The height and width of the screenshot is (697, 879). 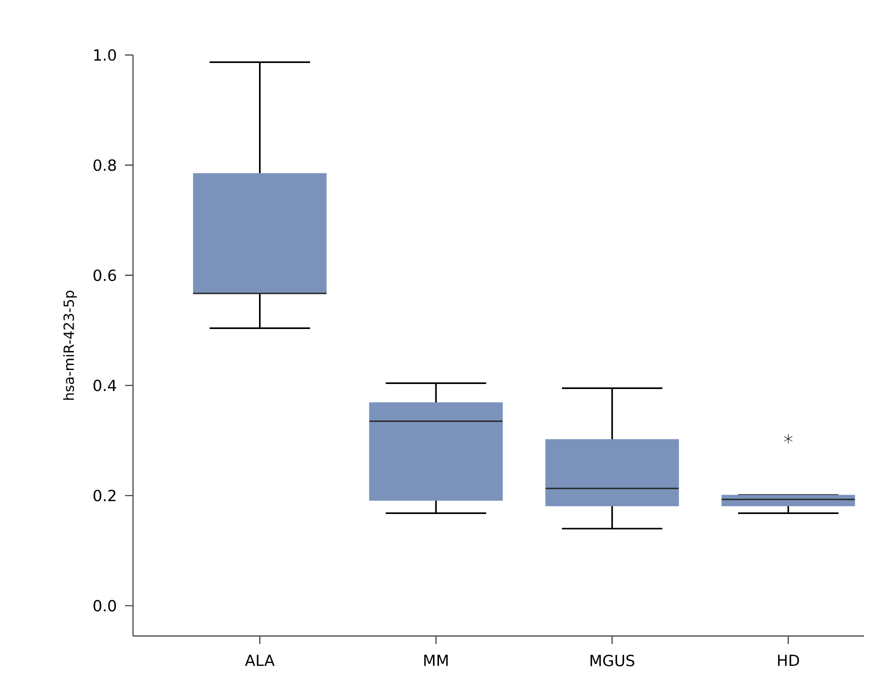 What do you see at coordinates (105, 606) in the screenshot?
I see `y-tick-label: 0.0` at bounding box center [105, 606].